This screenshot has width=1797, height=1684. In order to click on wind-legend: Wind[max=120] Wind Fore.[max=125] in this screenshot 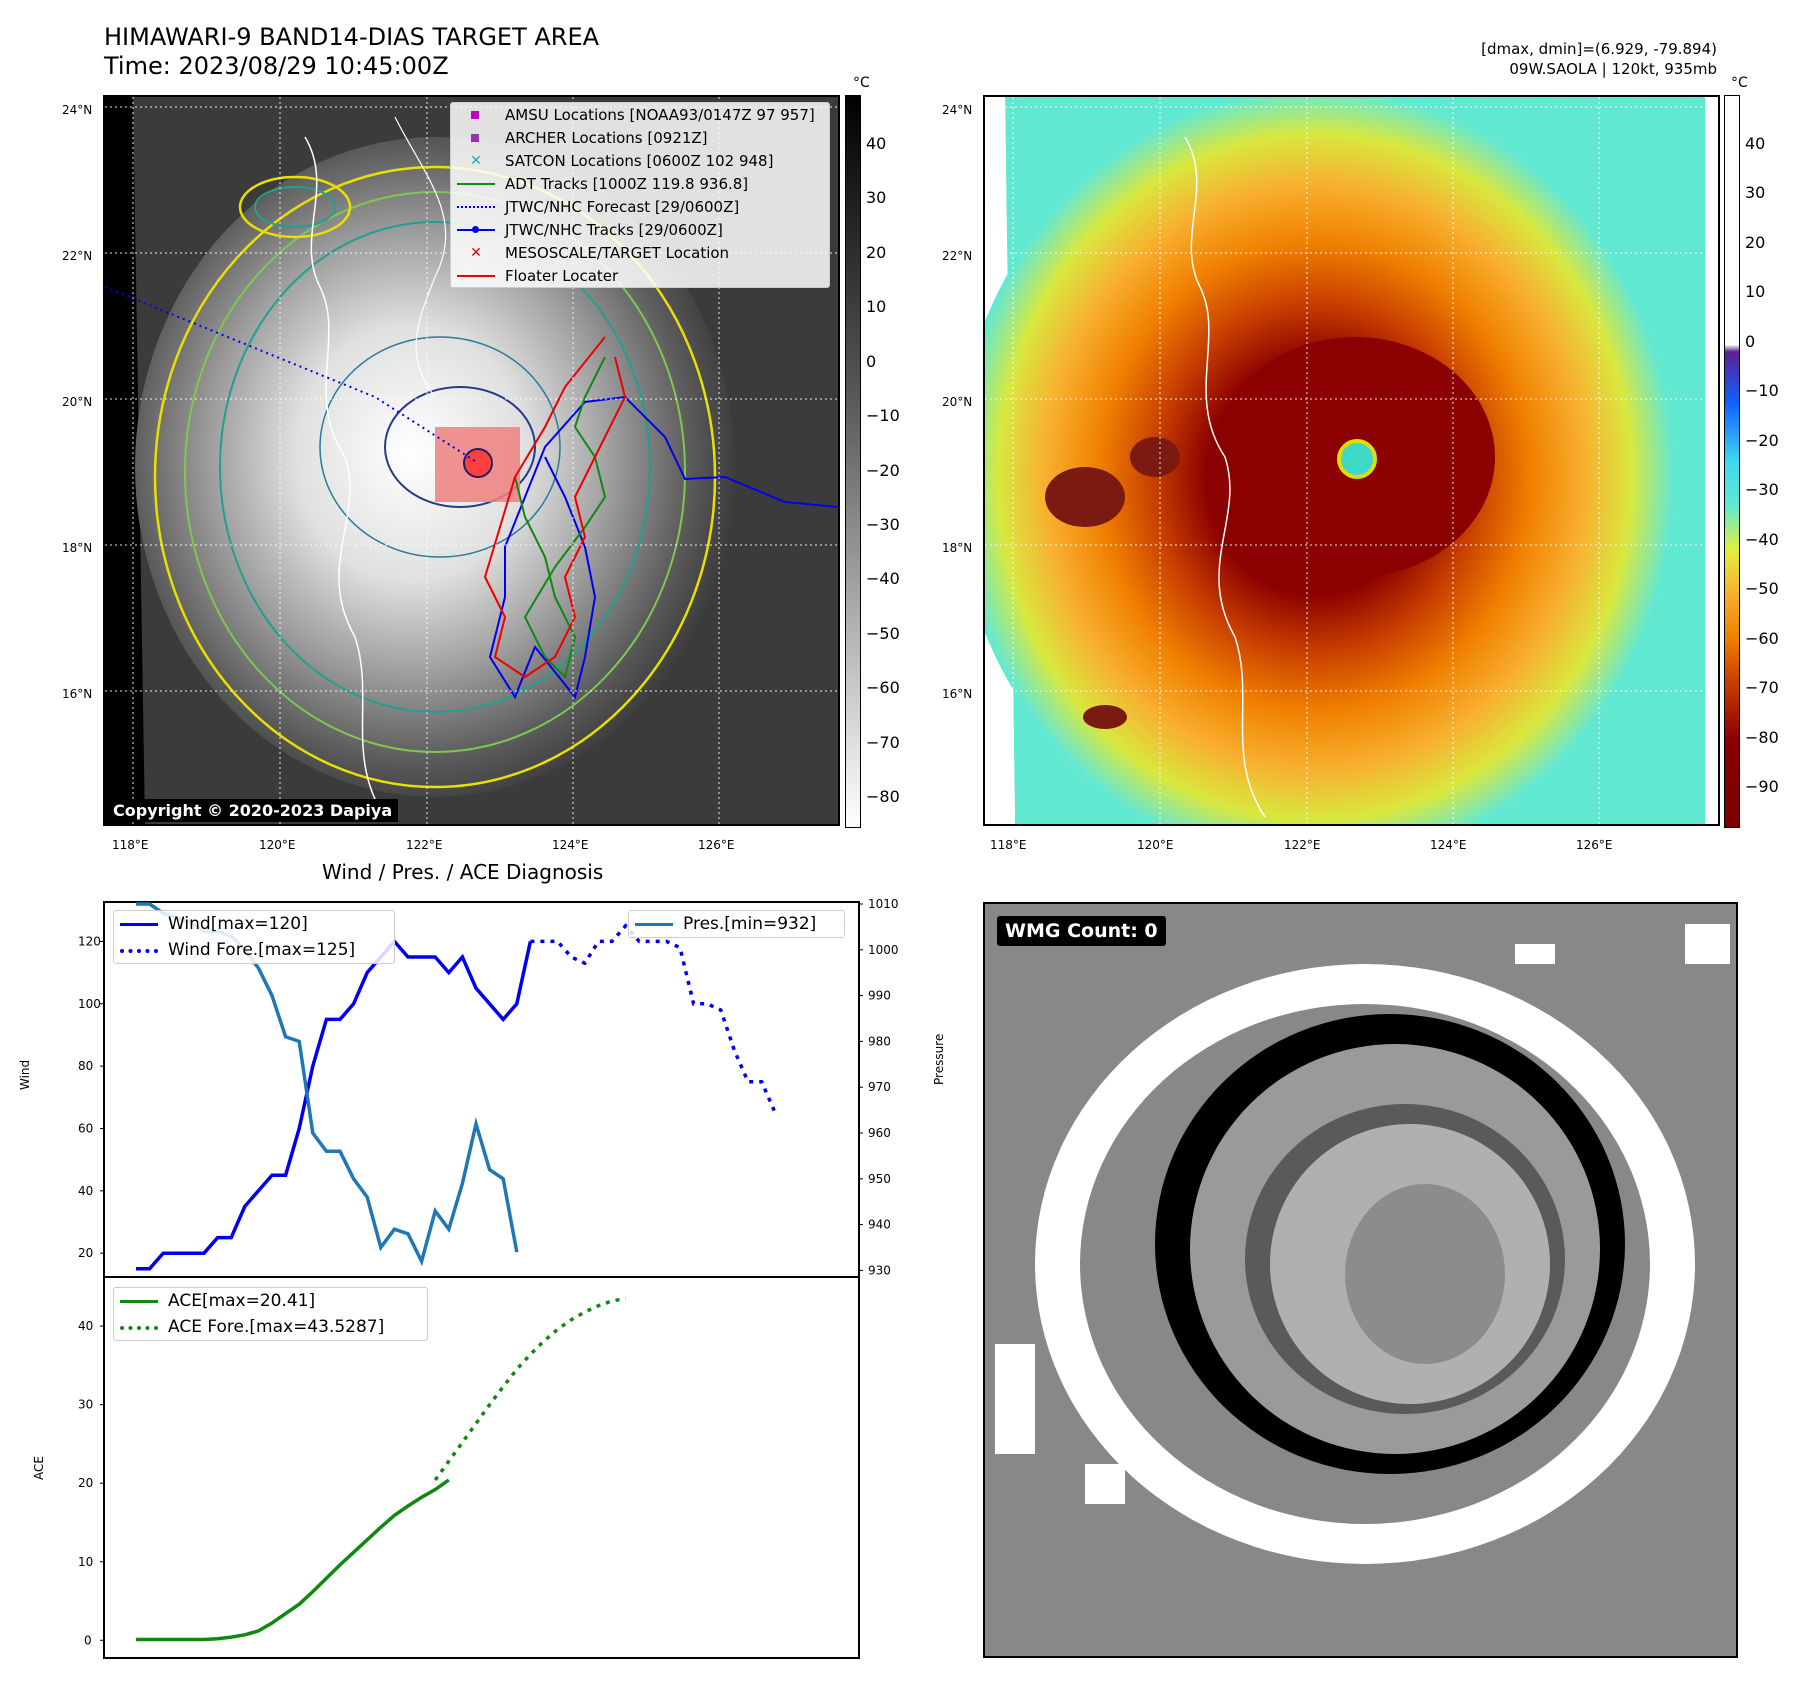, I will do `click(254, 937)`.